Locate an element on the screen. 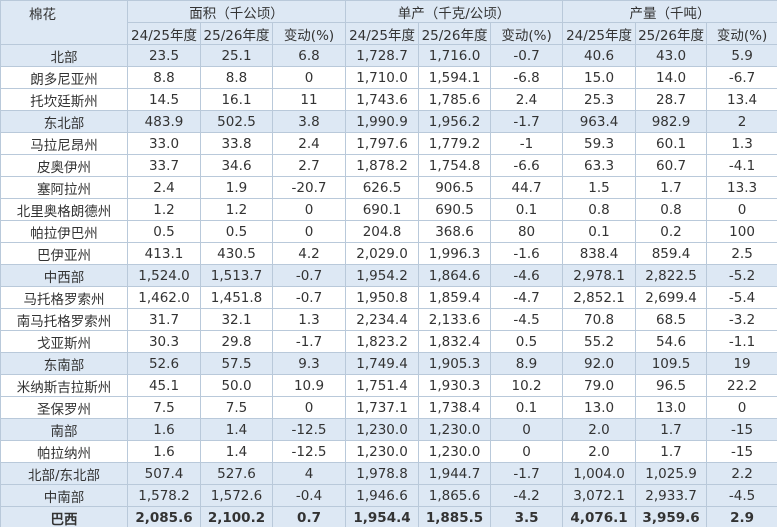 The width and height of the screenshot is (777, 527). region-name: 帕拉伊巴州 is located at coordinates (64, 231).